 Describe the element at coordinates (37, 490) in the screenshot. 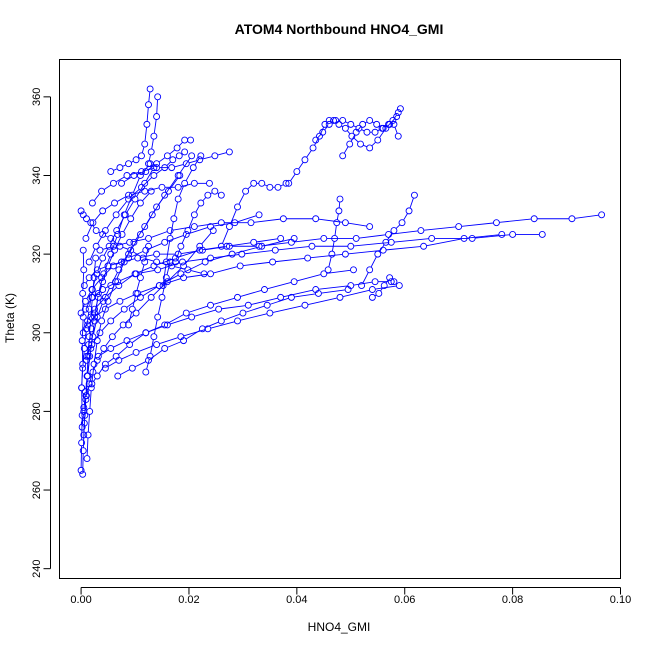

I see `y-tick-label: 260` at that location.